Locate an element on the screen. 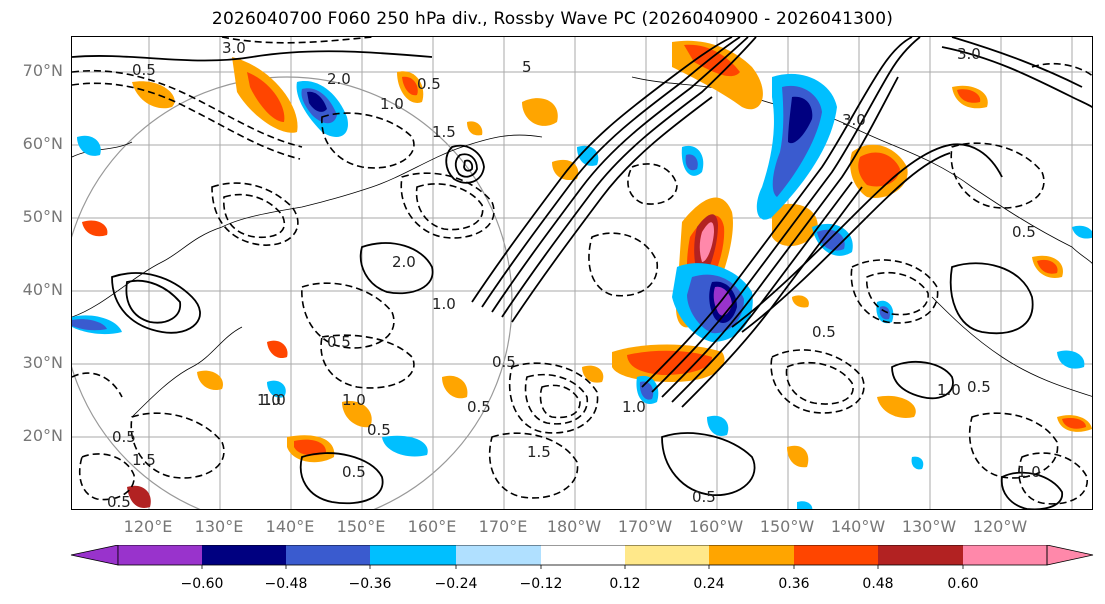 The width and height of the screenshot is (1105, 604). colorbar-tick: 0.60 is located at coordinates (963, 584).